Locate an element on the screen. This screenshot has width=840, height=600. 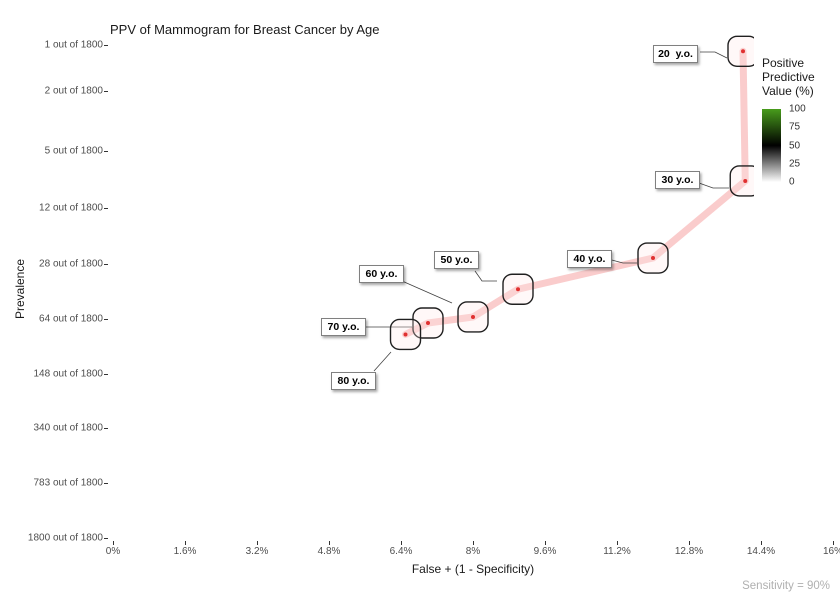
age-label: 30 y.o. is located at coordinates (677, 180).